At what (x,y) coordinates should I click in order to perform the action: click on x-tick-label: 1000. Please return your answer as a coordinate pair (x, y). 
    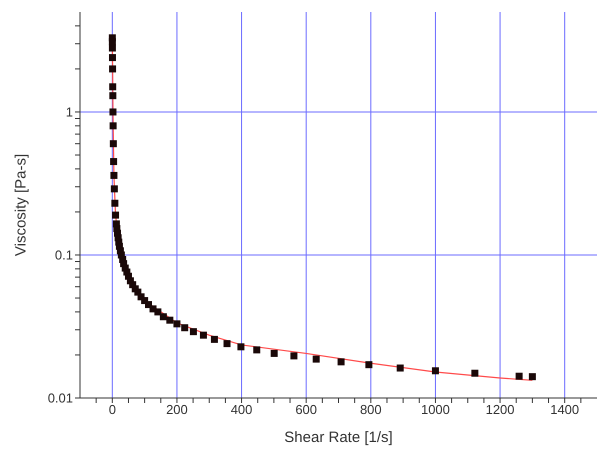
    Looking at the image, I should click on (435, 410).